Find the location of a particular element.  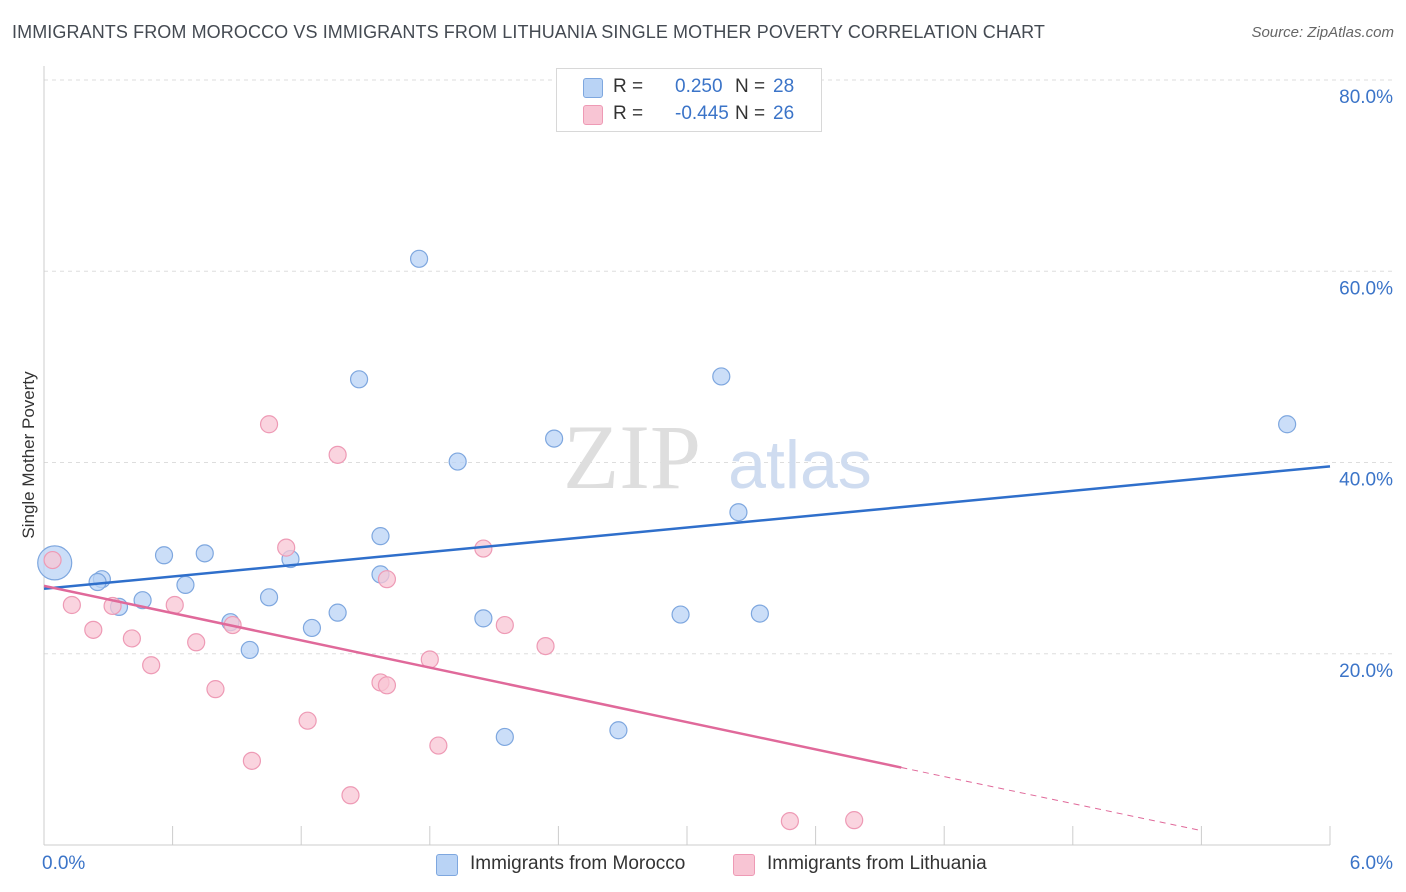

bottom-morocco-label: Immigrants from Morocco is located at coordinates (578, 863).